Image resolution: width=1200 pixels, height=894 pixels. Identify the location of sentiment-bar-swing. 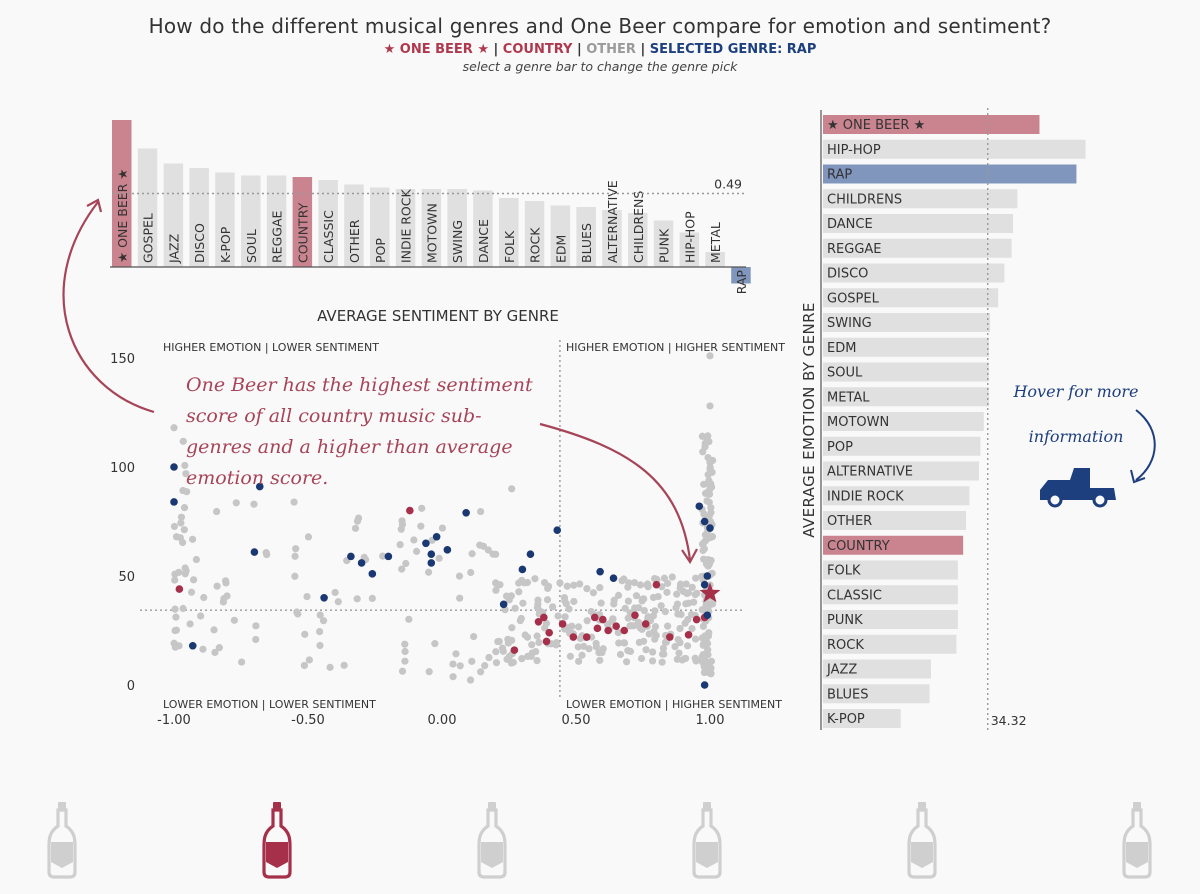
(457, 228).